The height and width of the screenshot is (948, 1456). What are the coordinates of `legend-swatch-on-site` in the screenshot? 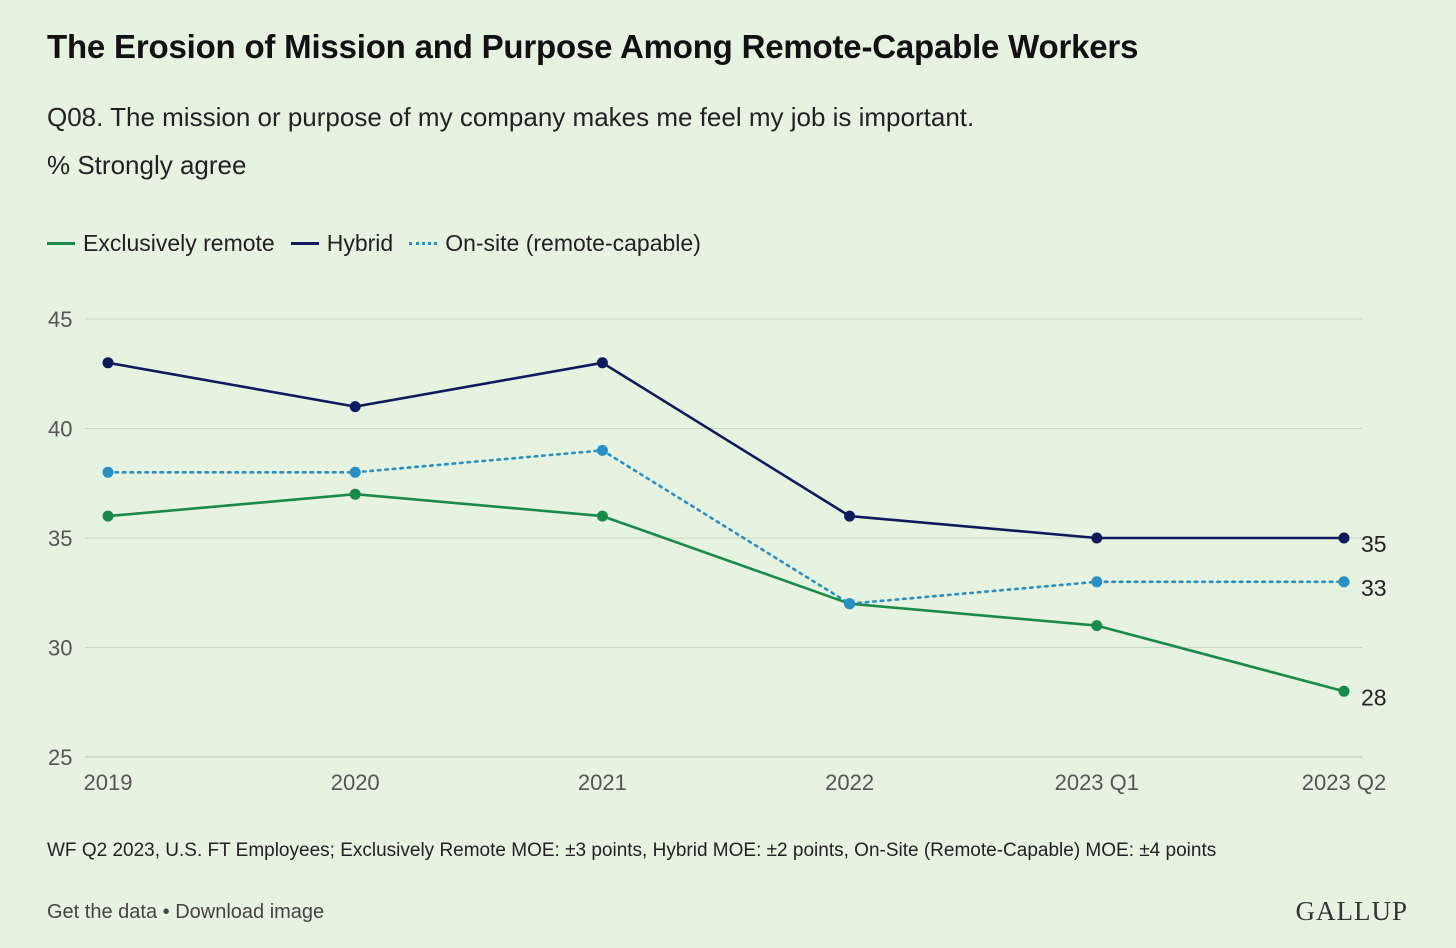 It's located at (423, 243).